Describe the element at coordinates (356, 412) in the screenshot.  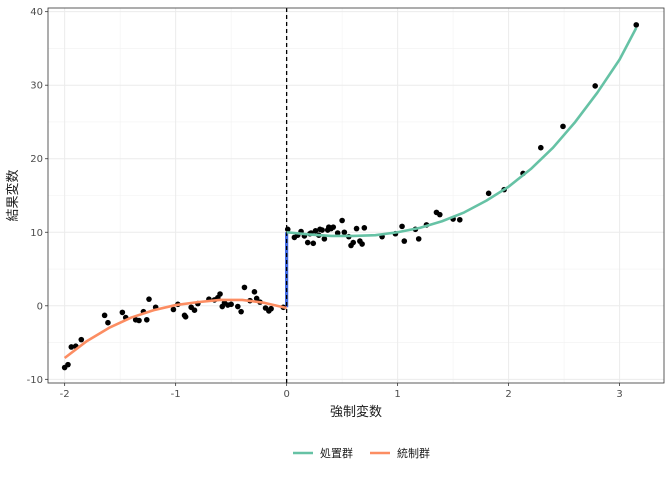
I see `x-axis-title: 強制変数` at that location.